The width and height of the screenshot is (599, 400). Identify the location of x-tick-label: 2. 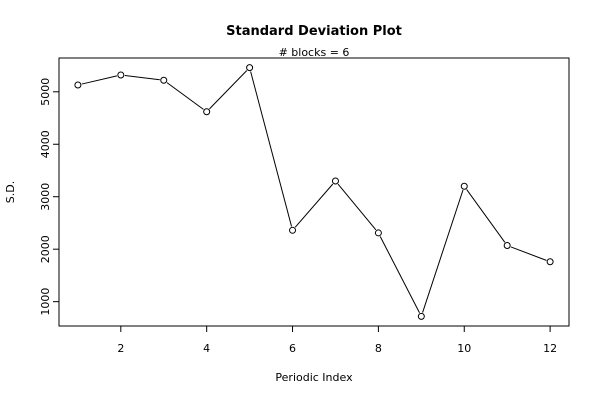
(120, 348).